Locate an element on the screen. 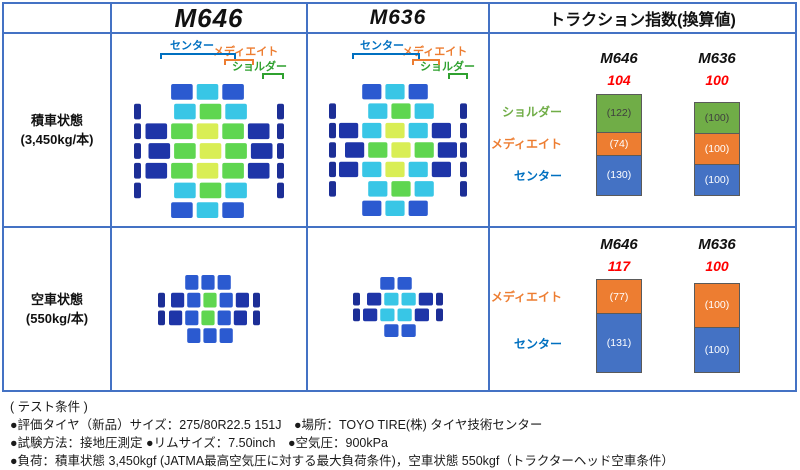 Image resolution: width=800 pixels, height=470 pixels. chart-index-row: 117 100 is located at coordinates (642, 268).